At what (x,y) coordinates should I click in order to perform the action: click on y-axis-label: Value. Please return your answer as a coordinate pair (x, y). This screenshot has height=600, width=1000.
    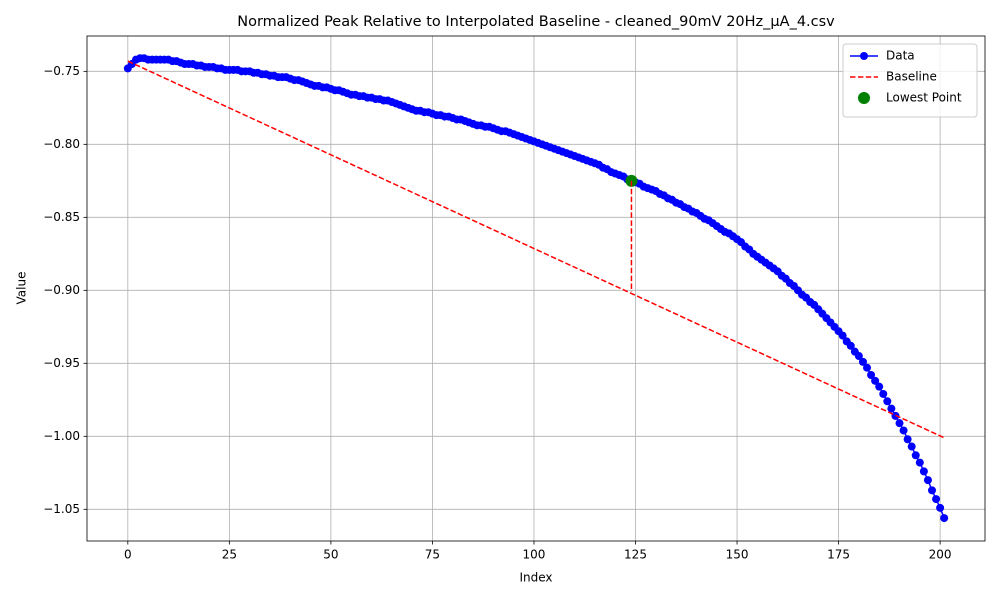
    Looking at the image, I should click on (22, 288).